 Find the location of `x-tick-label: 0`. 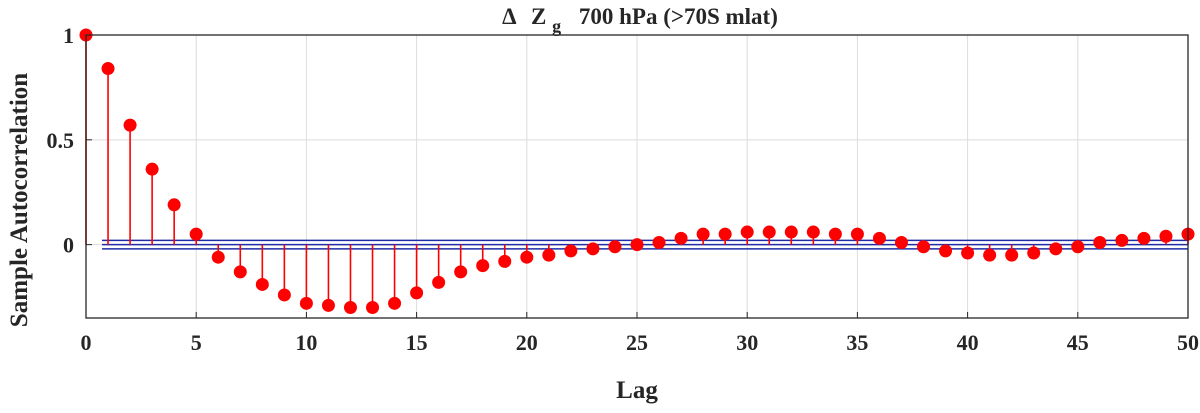

x-tick-label: 0 is located at coordinates (86, 342).